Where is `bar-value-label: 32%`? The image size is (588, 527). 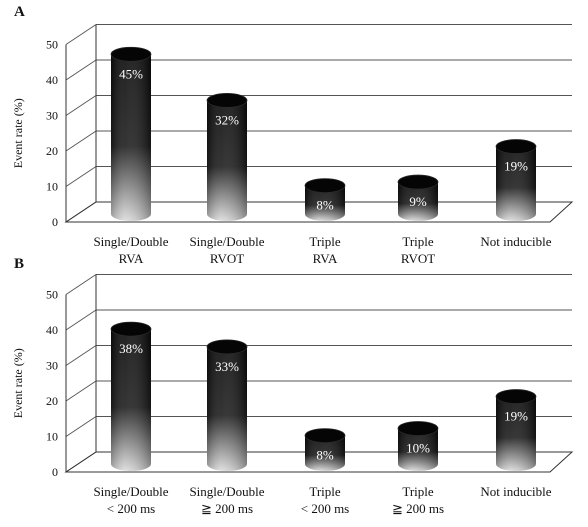 bar-value-label: 32% is located at coordinates (227, 119).